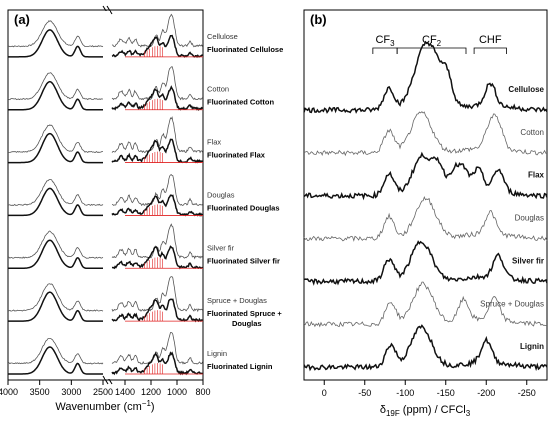  Describe the element at coordinates (237, 300) in the screenshot. I see `raw-series-label: Spruce + Douglas` at that location.